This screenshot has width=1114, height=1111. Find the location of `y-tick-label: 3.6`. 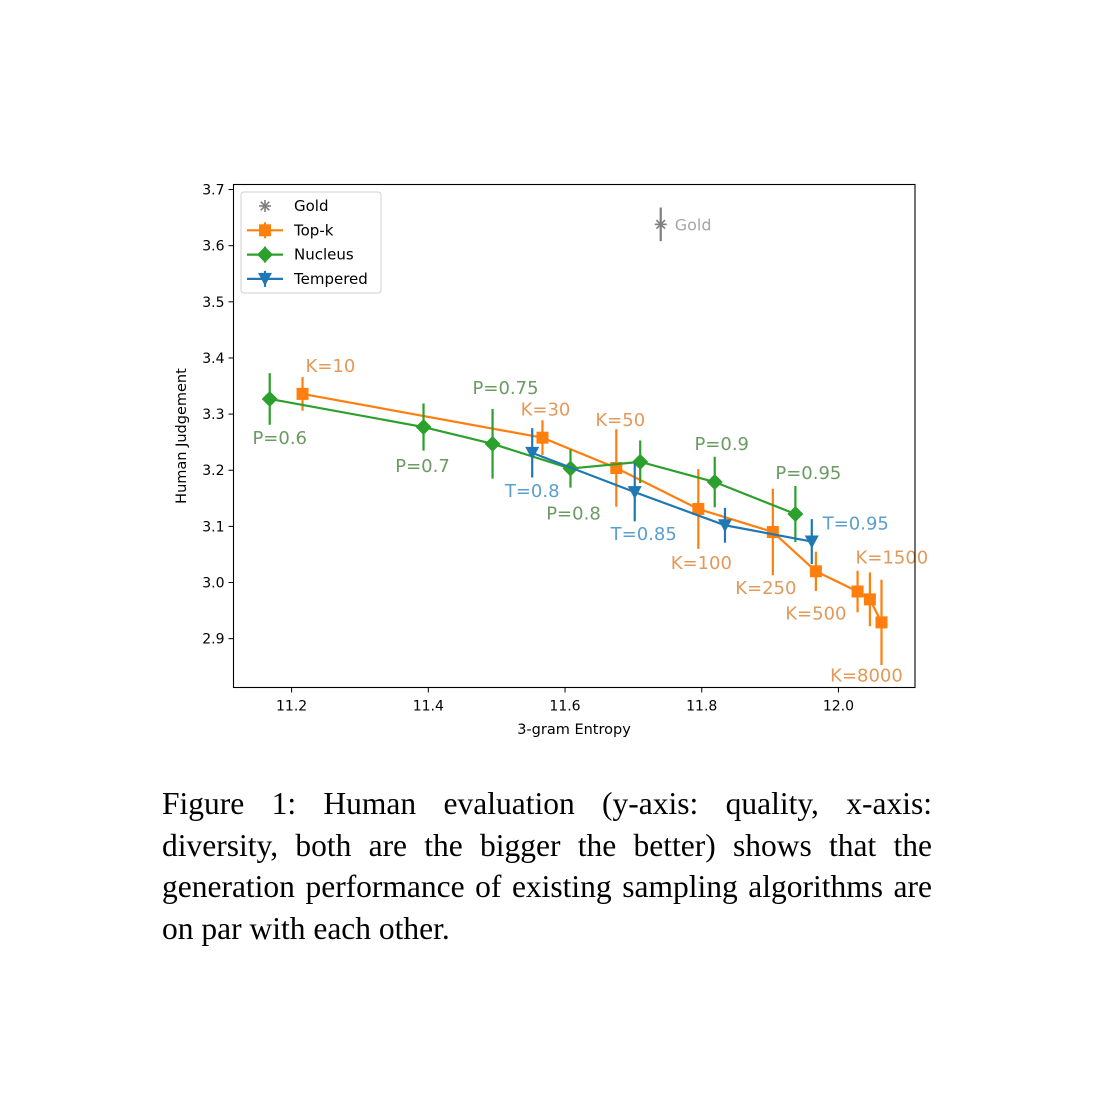

y-tick-label: 3.6 is located at coordinates (213, 247).